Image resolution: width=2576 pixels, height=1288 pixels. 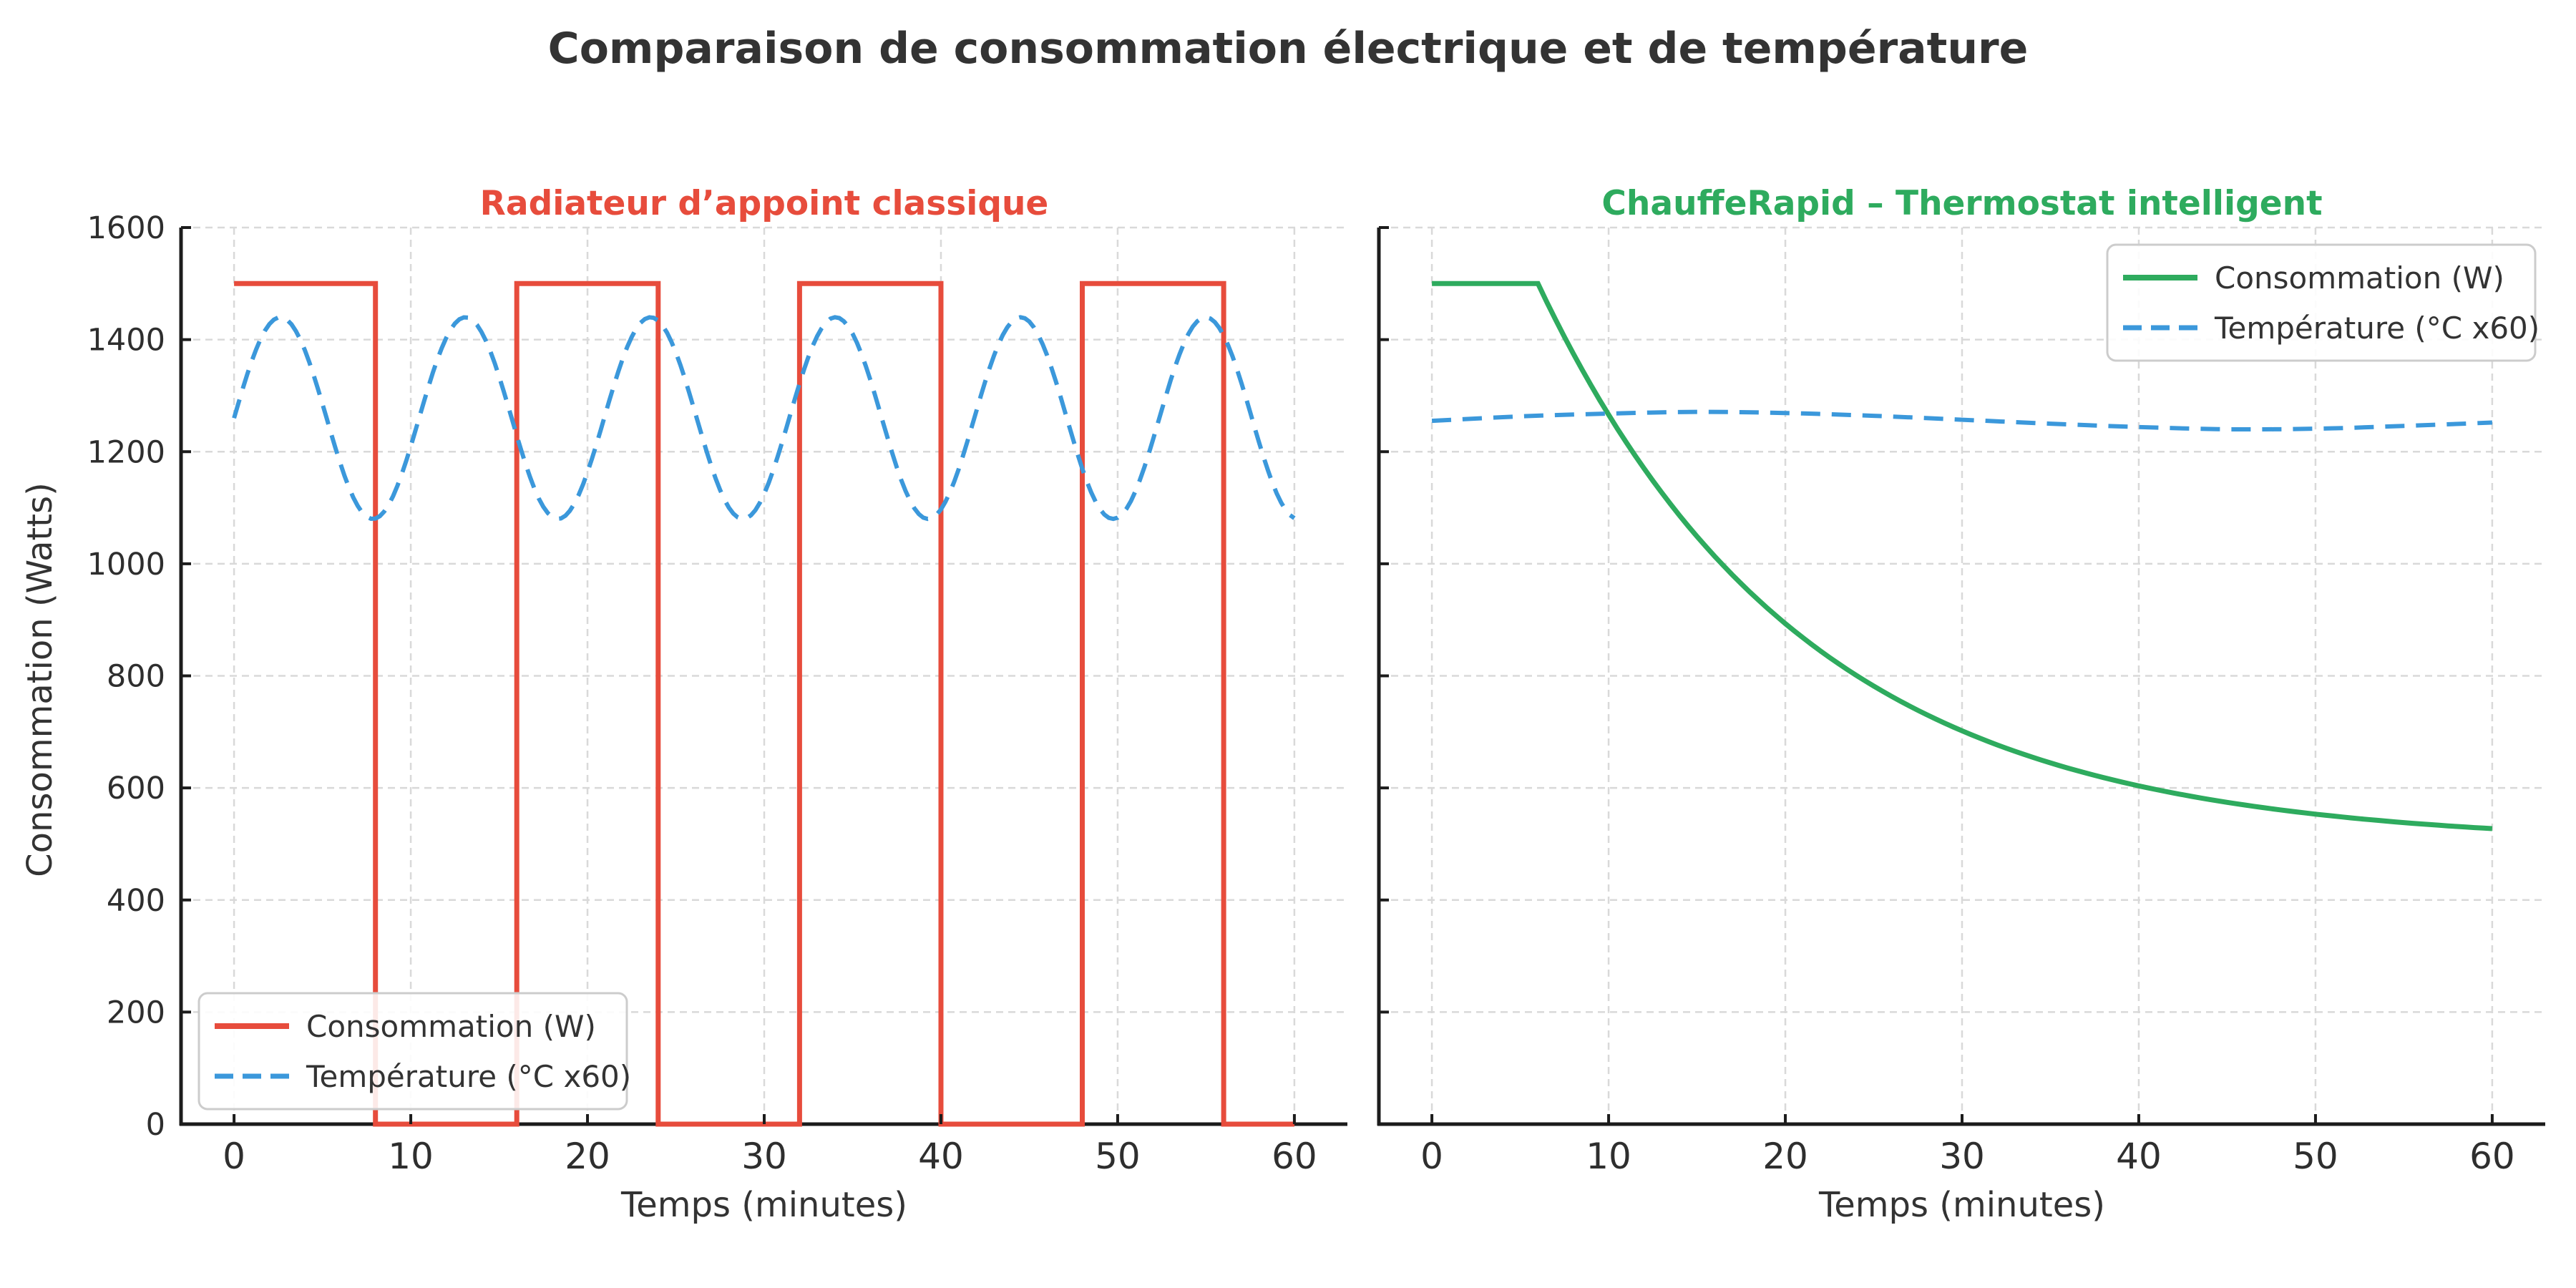 I want to click on temperature-line-right, so click(x=1962, y=420).